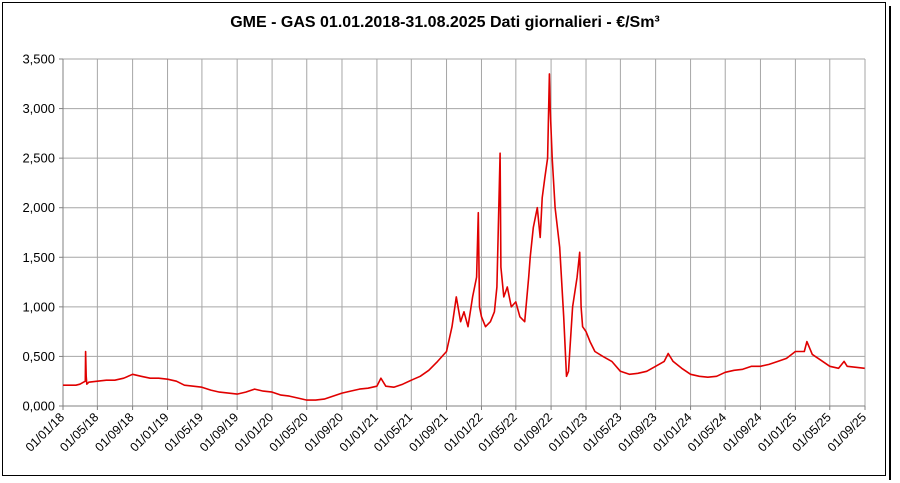  What do you see at coordinates (38, 207) in the screenshot?
I see `y-tick-label: 2,000` at bounding box center [38, 207].